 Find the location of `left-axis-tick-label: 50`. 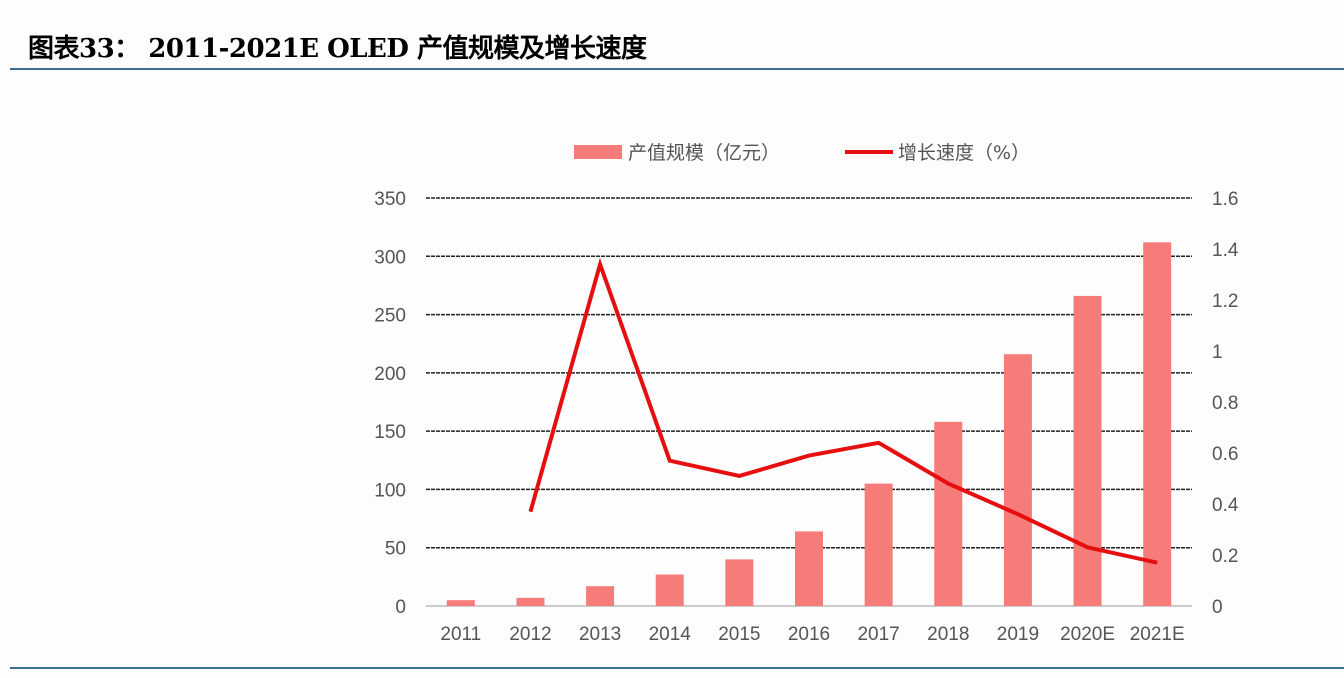

left-axis-tick-label: 50 is located at coordinates (395, 549).